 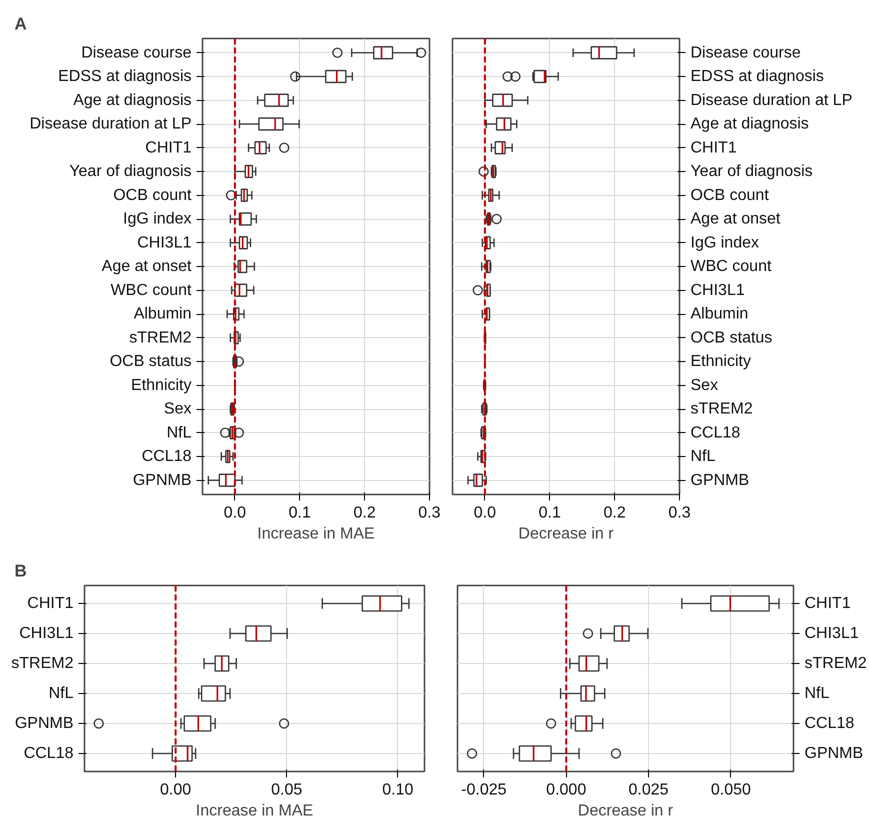 I want to click on x-tick-label: 0.025, so click(x=648, y=790).